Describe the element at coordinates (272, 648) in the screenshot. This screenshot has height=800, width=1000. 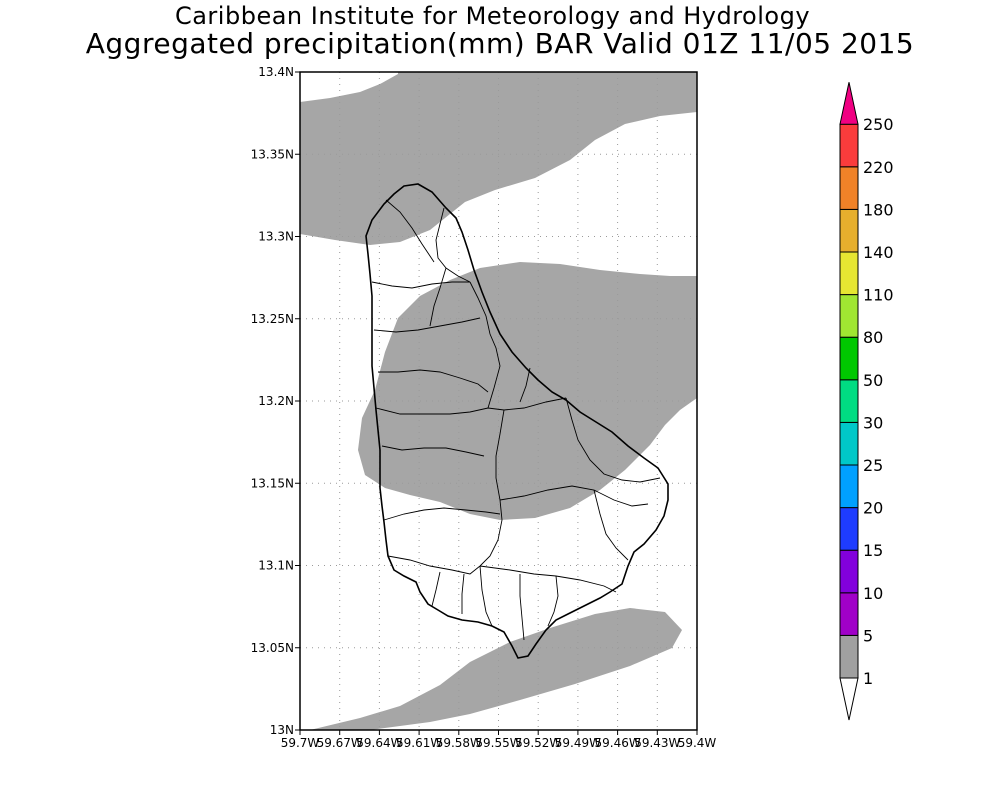
I see `lat-tick-label: 13.05N` at that location.